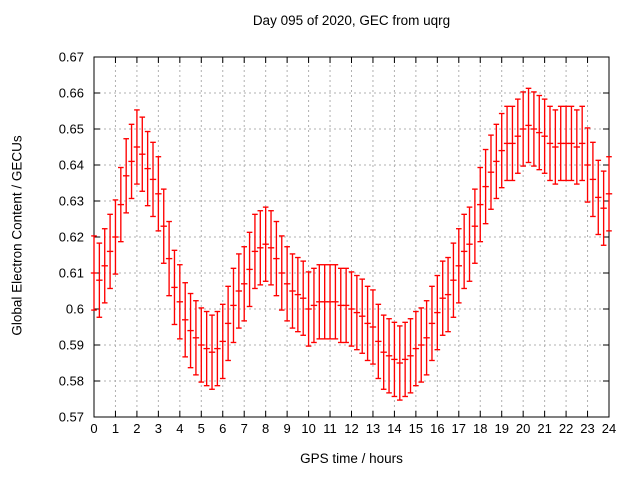  What do you see at coordinates (71, 129) in the screenshot?
I see `y-tick-label: 0.65` at bounding box center [71, 129].